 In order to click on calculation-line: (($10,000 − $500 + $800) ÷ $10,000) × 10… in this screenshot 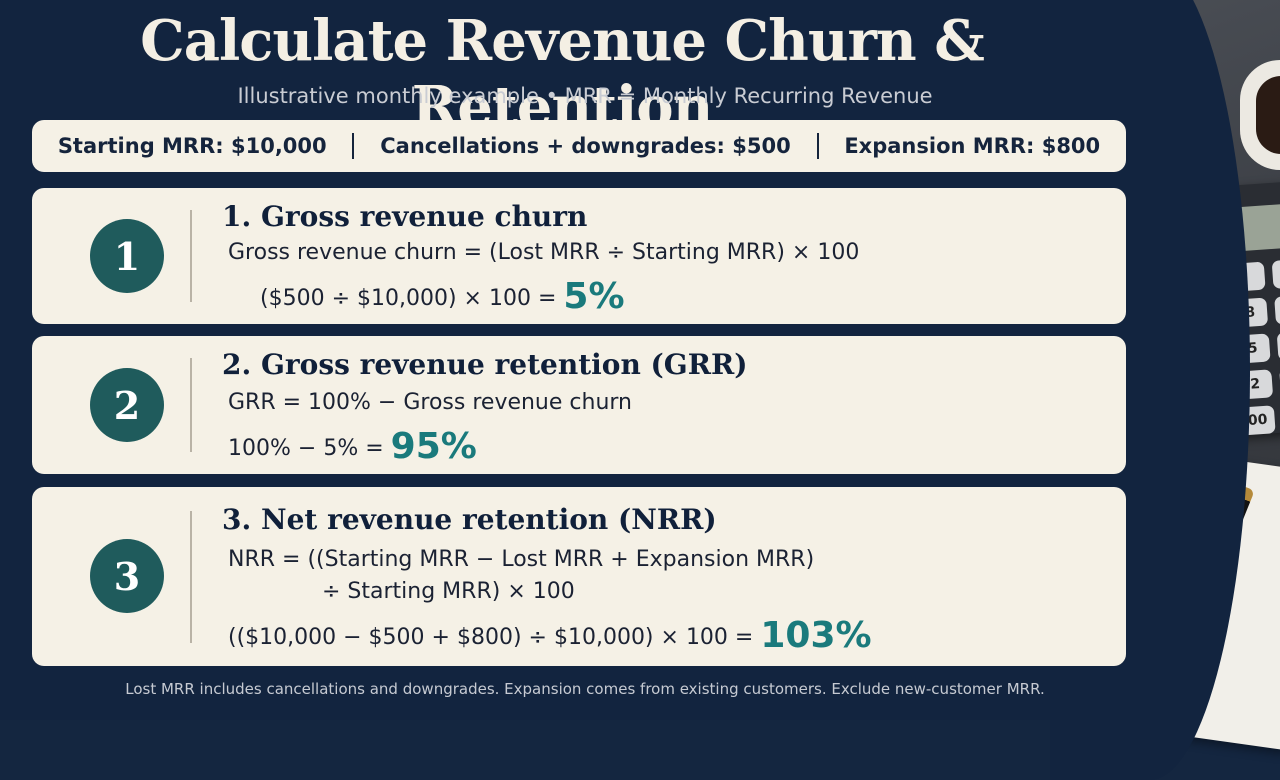, I will do `click(550, 635)`.